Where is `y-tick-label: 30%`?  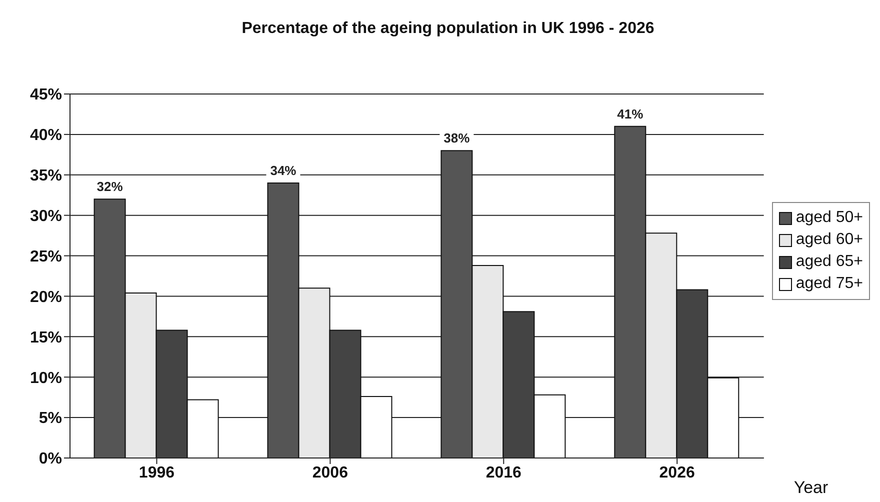 y-tick-label: 30% is located at coordinates (46, 217).